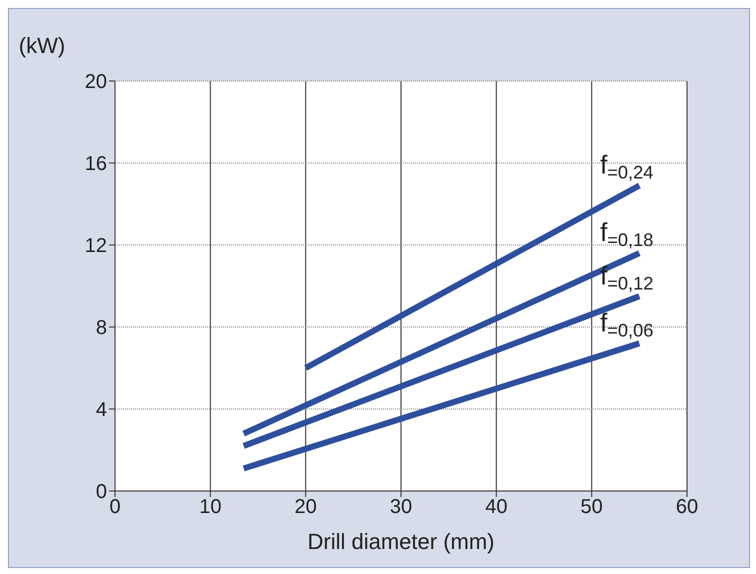  What do you see at coordinates (627, 233) in the screenshot?
I see `series-label: f$_{=0,18}$` at bounding box center [627, 233].